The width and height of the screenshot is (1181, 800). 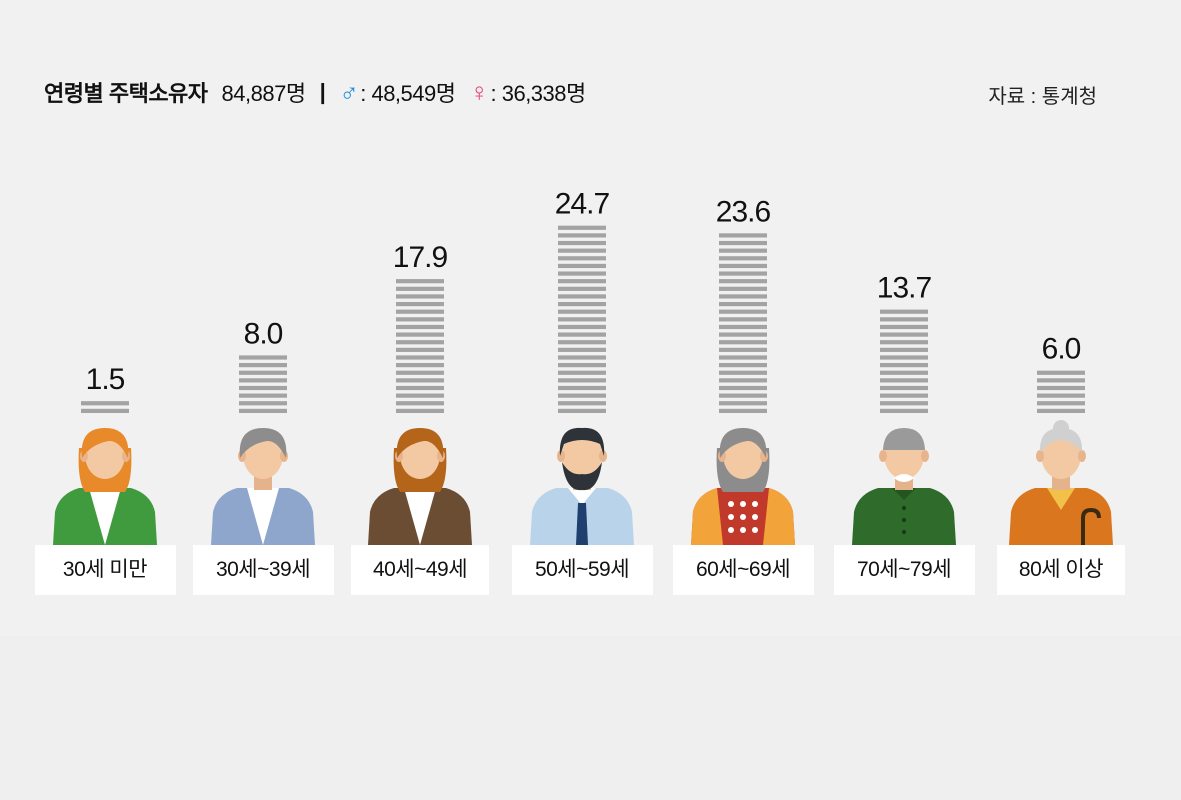 What do you see at coordinates (904, 288) in the screenshot?
I see `data-label: 13.7` at bounding box center [904, 288].